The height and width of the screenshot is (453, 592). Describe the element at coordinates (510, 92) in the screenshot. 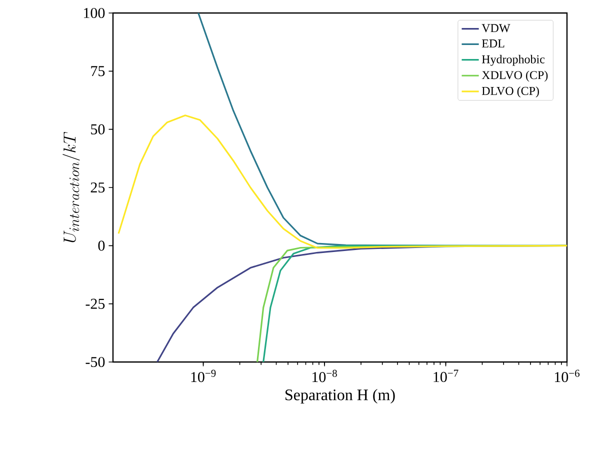

I see `legend-label: DLVO (CP)` at that location.